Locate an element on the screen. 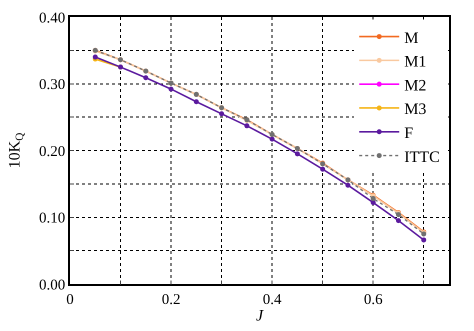 The image size is (474, 331). legend-label: M3 is located at coordinates (415, 109).